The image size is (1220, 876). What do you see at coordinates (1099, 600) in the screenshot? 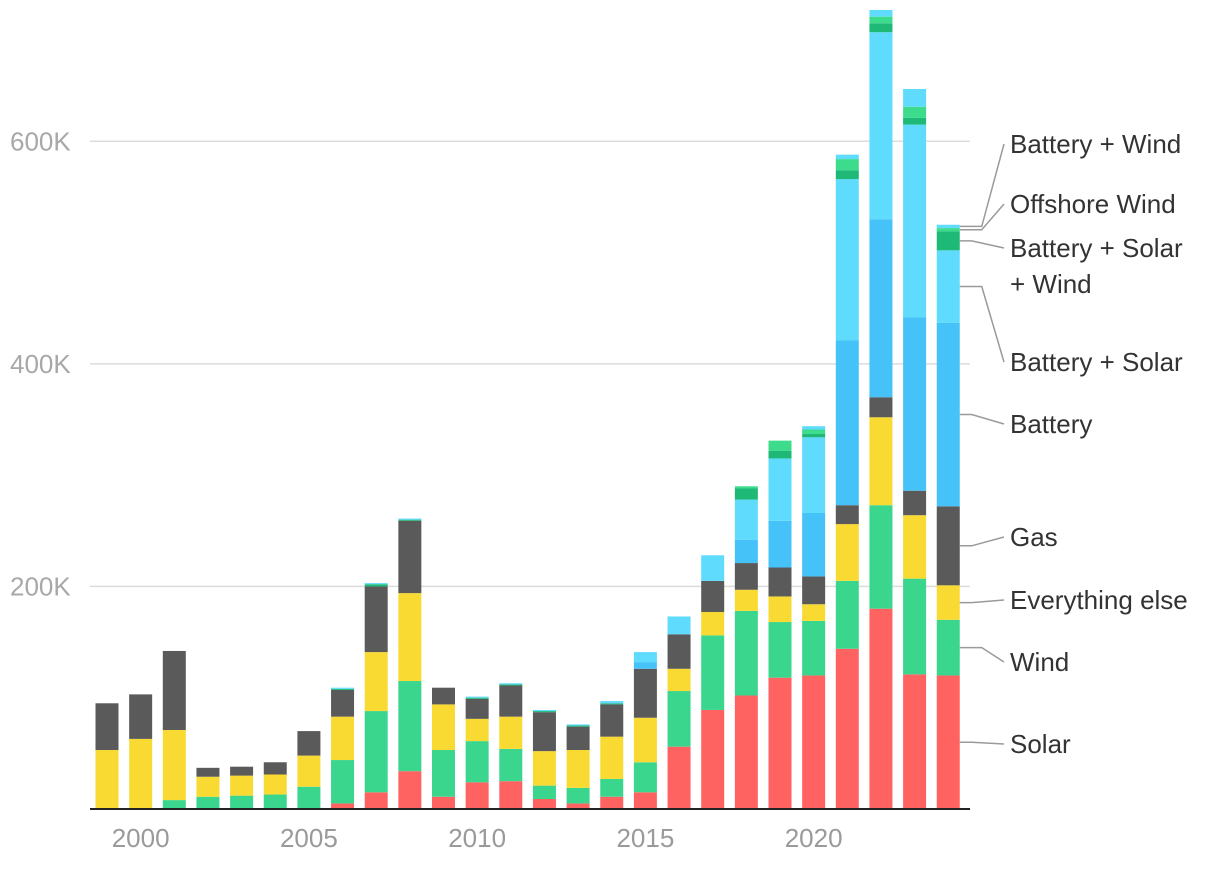
I see `legend-label: Everything else` at bounding box center [1099, 600].